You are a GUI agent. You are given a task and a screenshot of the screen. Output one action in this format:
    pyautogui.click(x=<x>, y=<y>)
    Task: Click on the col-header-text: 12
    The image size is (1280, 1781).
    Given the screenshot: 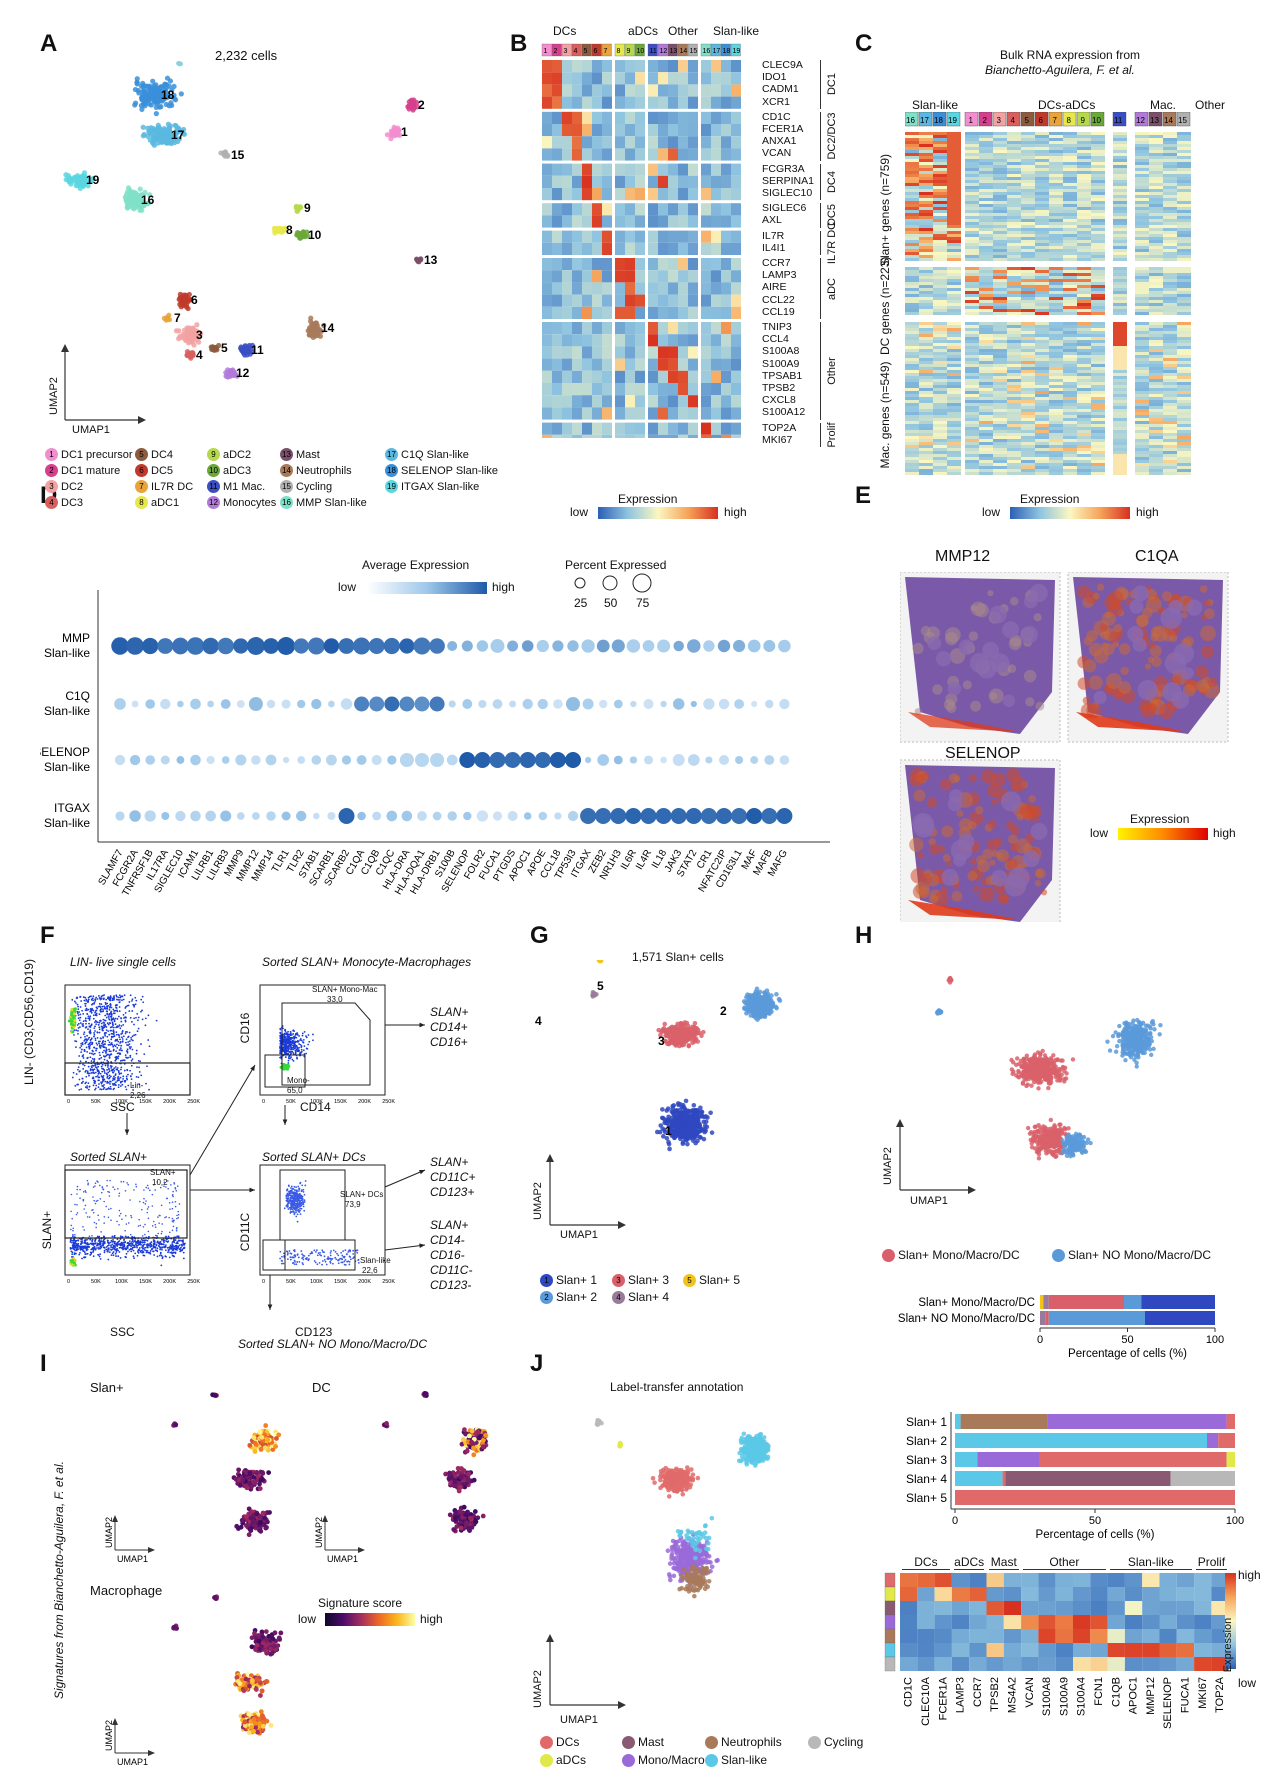 What is the action you would take?
    pyautogui.click(x=664, y=51)
    